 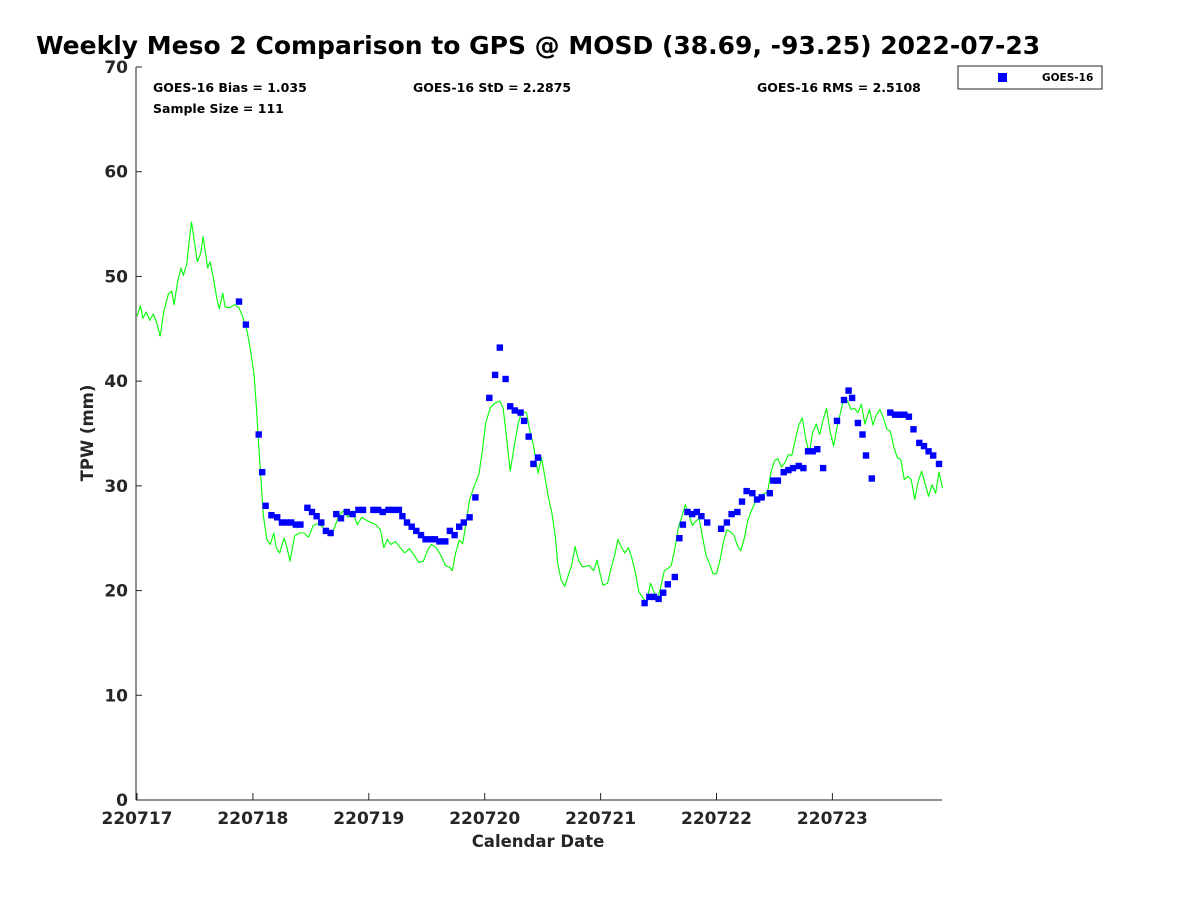 What do you see at coordinates (137, 819) in the screenshot?
I see `x-tick-label: 220717` at bounding box center [137, 819].